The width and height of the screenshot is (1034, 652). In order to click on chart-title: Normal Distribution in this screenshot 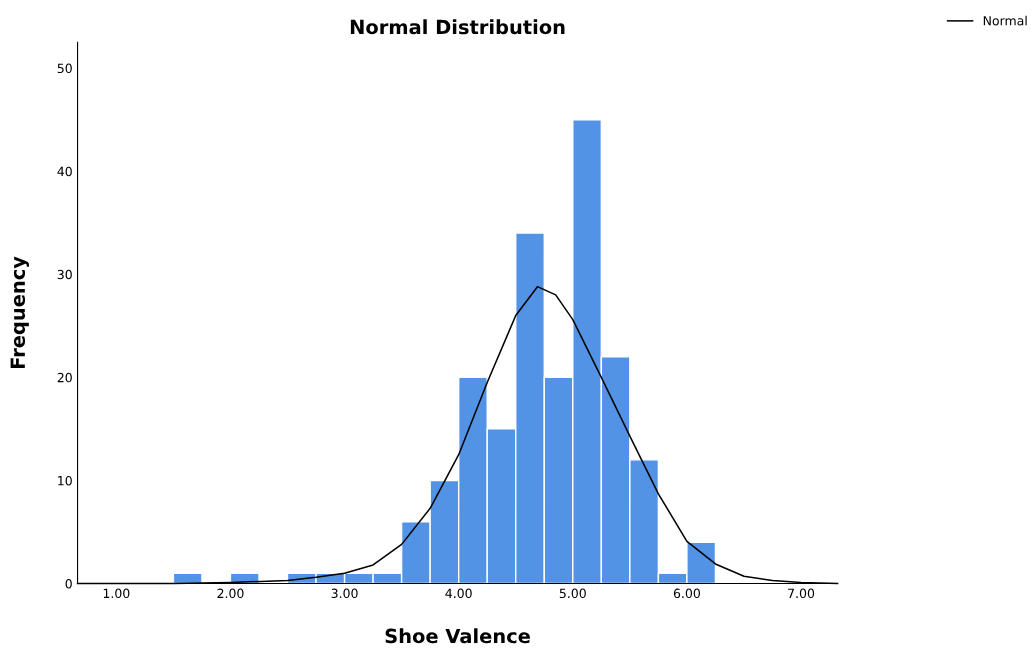, I will do `click(457, 27)`.